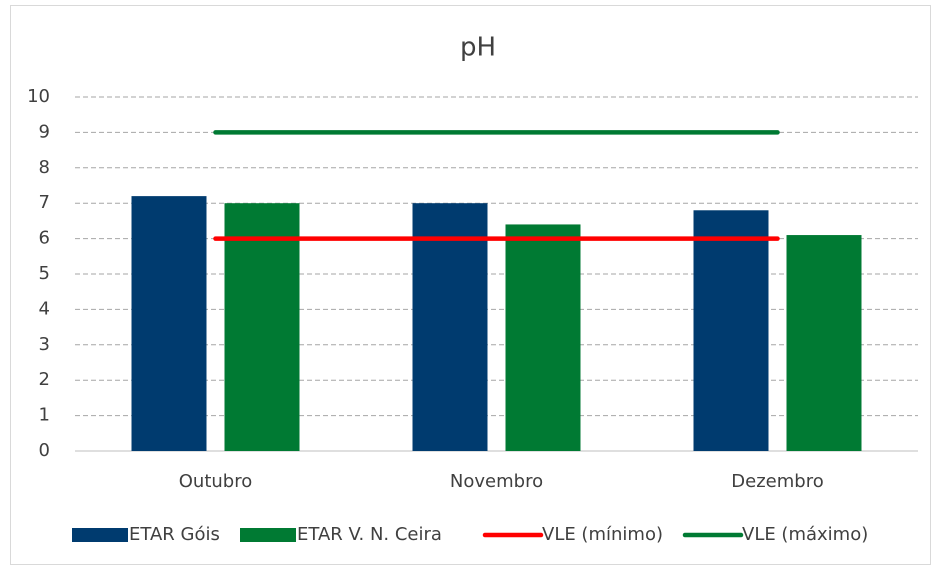 The width and height of the screenshot is (932, 566). What do you see at coordinates (602, 534) in the screenshot?
I see `legend-label: VLE (mínimo)` at bounding box center [602, 534].